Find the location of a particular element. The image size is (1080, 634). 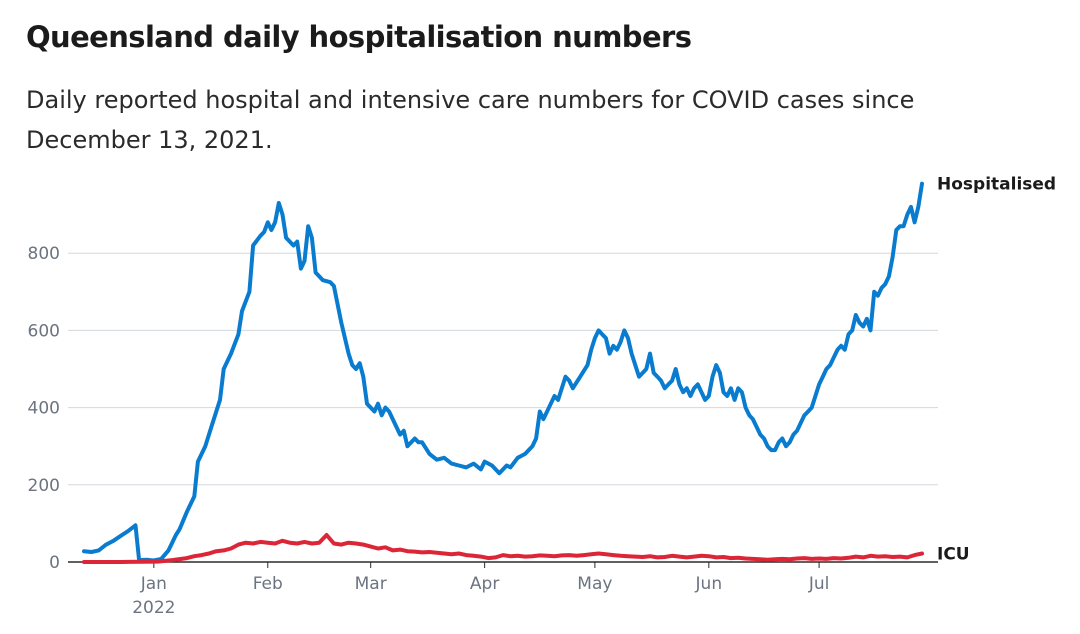

y-axis-ticks: 0 200 400 600 800 is located at coordinates (44, 408).